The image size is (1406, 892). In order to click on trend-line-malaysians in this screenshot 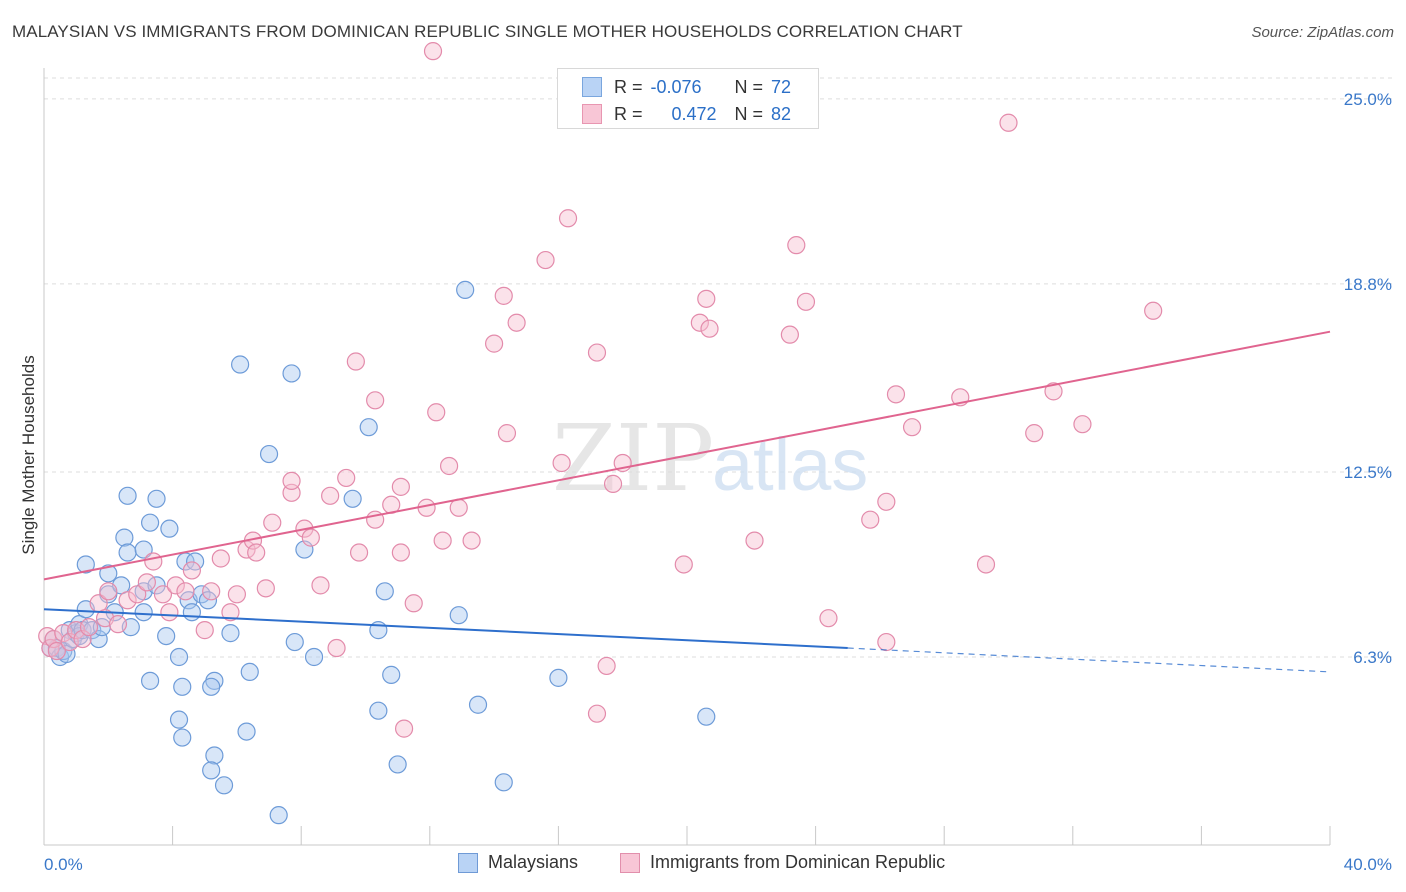, I will do `click(445, 629)`.